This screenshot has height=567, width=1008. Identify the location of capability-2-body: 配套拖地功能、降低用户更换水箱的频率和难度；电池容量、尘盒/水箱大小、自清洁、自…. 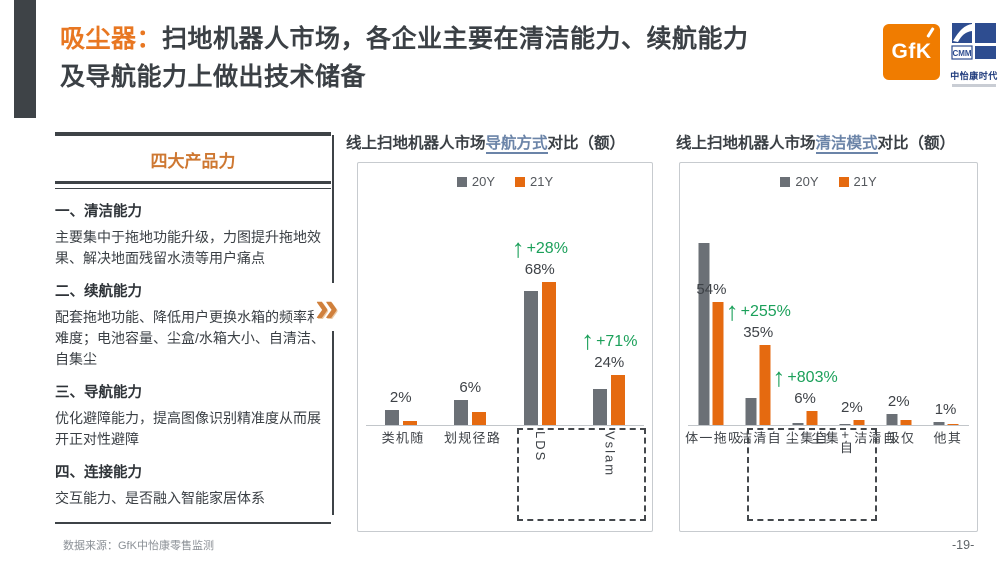
(190, 338).